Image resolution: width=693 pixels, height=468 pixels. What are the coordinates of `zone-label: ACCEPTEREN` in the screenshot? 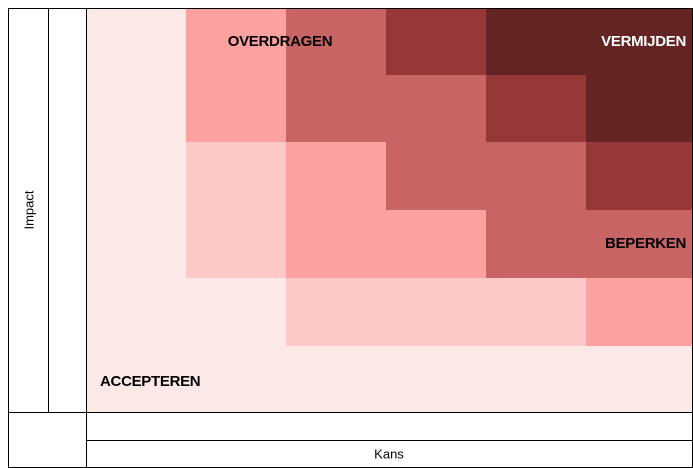 It's located at (150, 381).